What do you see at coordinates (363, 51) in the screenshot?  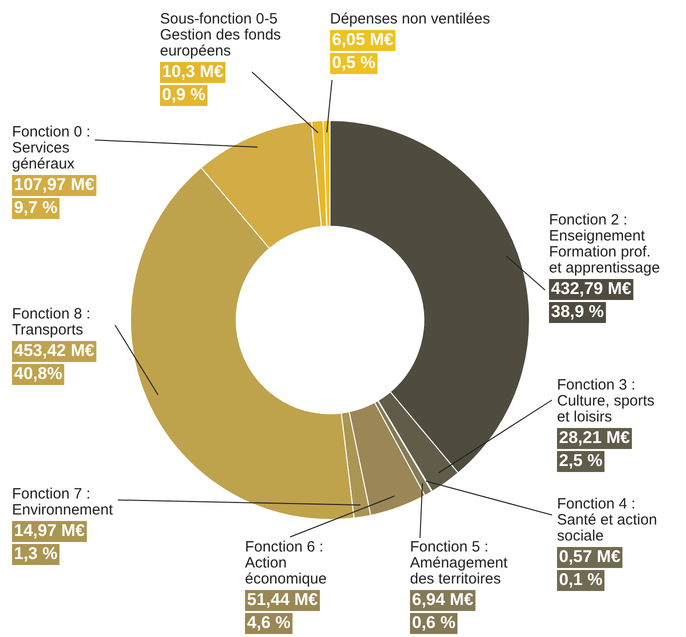 I see `data-label: 6,05 M€ 0,5 %` at bounding box center [363, 51].